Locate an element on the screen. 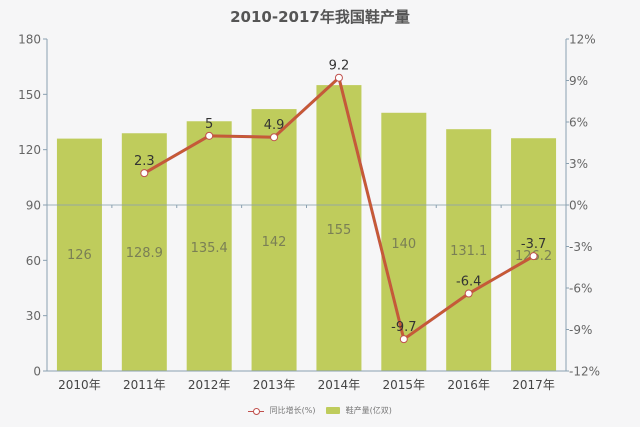 This screenshot has width=640, height=427. category-label: 2013年 is located at coordinates (274, 385).